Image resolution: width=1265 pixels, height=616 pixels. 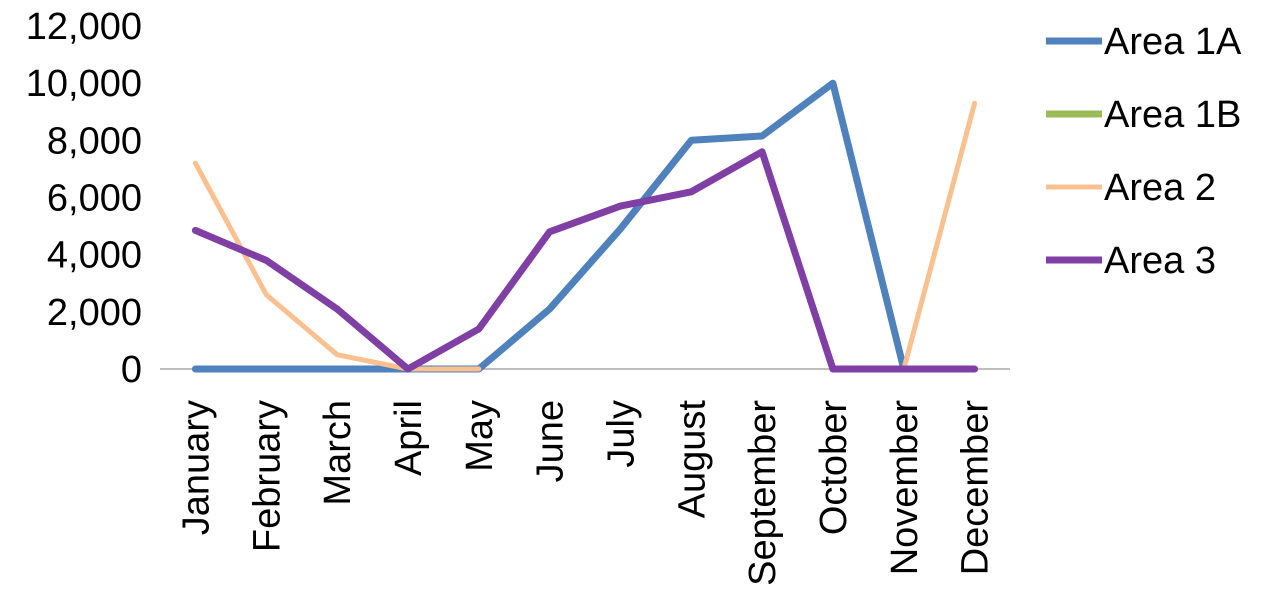 What do you see at coordinates (409, 438) in the screenshot?
I see `x-tick-label: April` at bounding box center [409, 438].